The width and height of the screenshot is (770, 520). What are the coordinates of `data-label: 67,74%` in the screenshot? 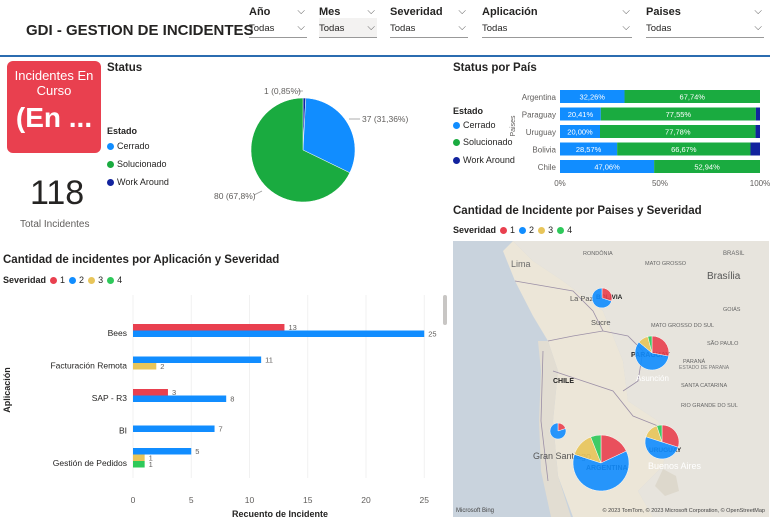 It's located at (693, 97).